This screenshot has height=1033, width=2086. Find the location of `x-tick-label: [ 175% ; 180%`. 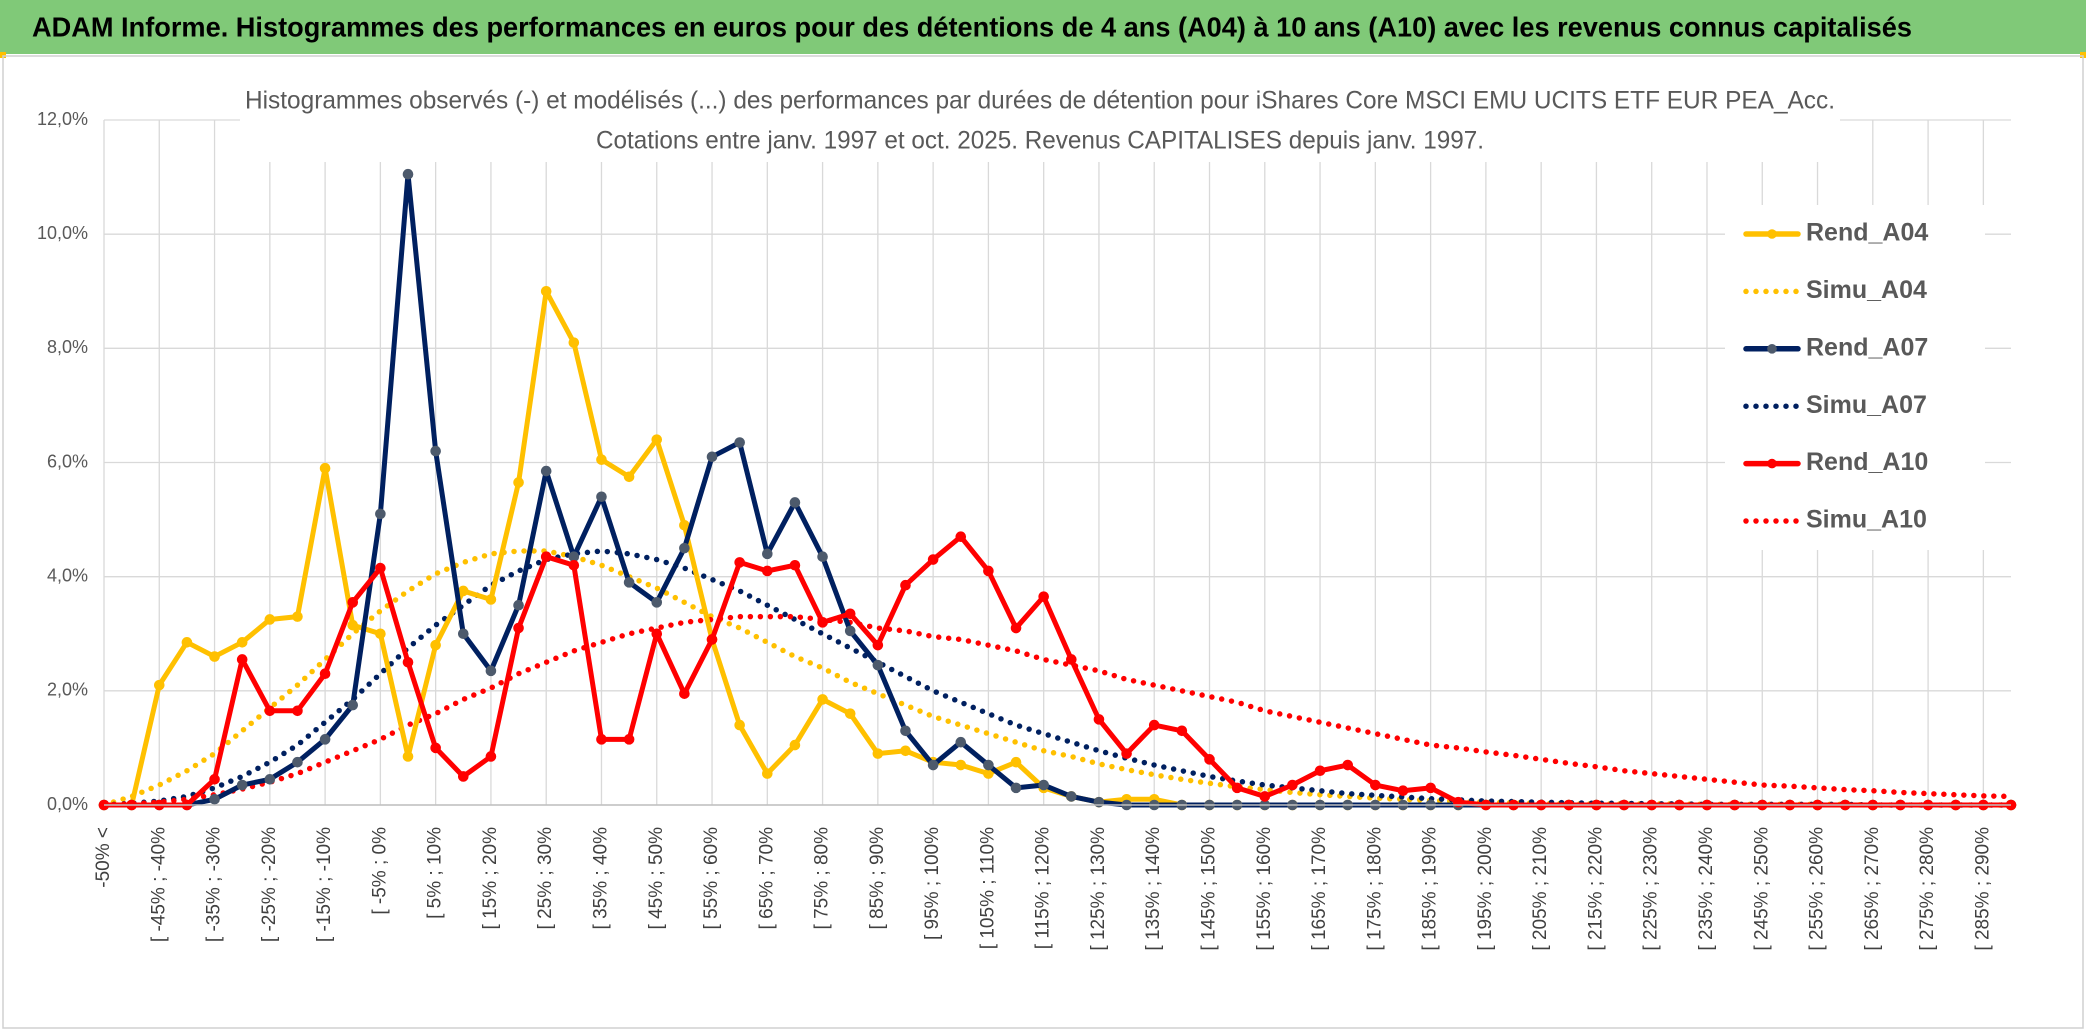

x-tick-label: [ 175% ; 180% is located at coordinates (1374, 889).